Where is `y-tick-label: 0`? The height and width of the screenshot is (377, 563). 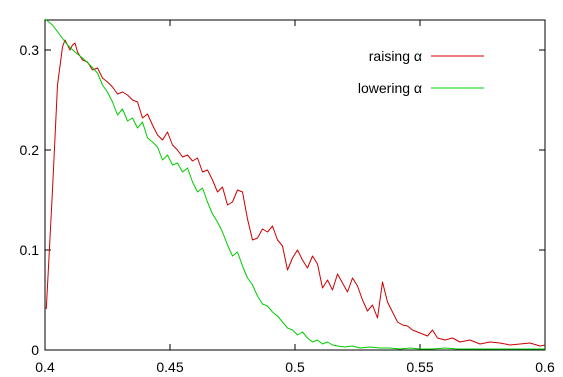
y-tick-label: 0 is located at coordinates (35, 350).